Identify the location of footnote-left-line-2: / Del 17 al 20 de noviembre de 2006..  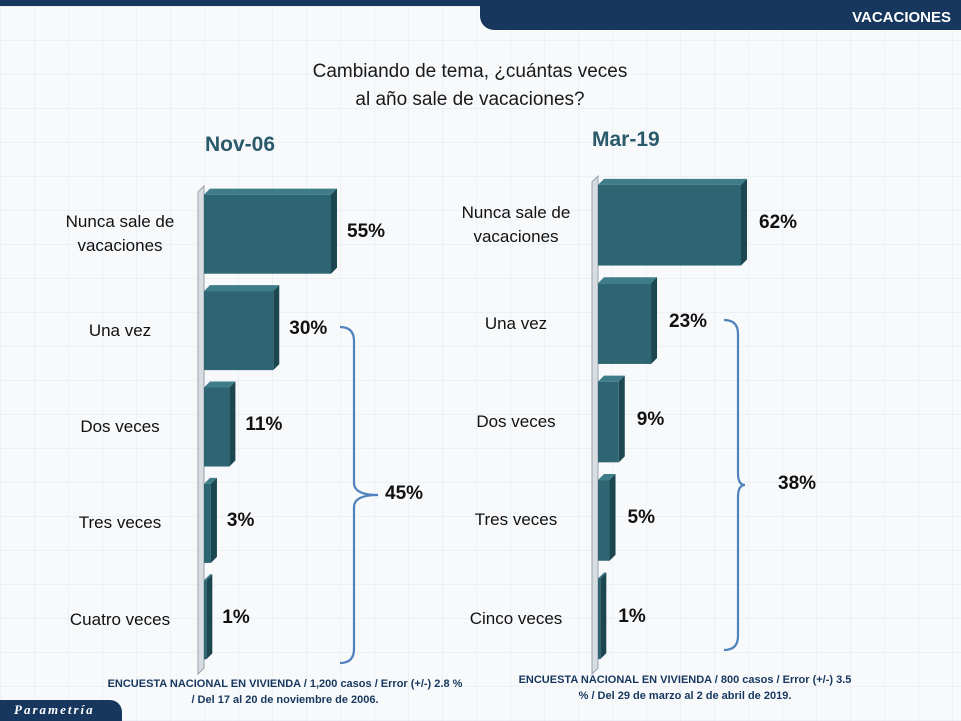
(285, 700).